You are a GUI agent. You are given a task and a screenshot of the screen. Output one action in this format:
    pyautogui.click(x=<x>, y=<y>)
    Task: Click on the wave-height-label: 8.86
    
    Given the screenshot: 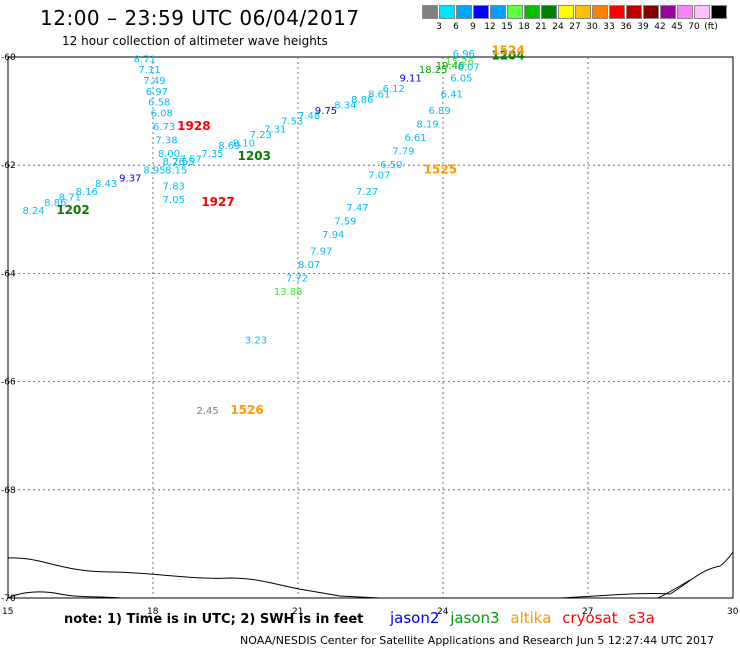 What is the action you would take?
    pyautogui.click(x=55, y=203)
    